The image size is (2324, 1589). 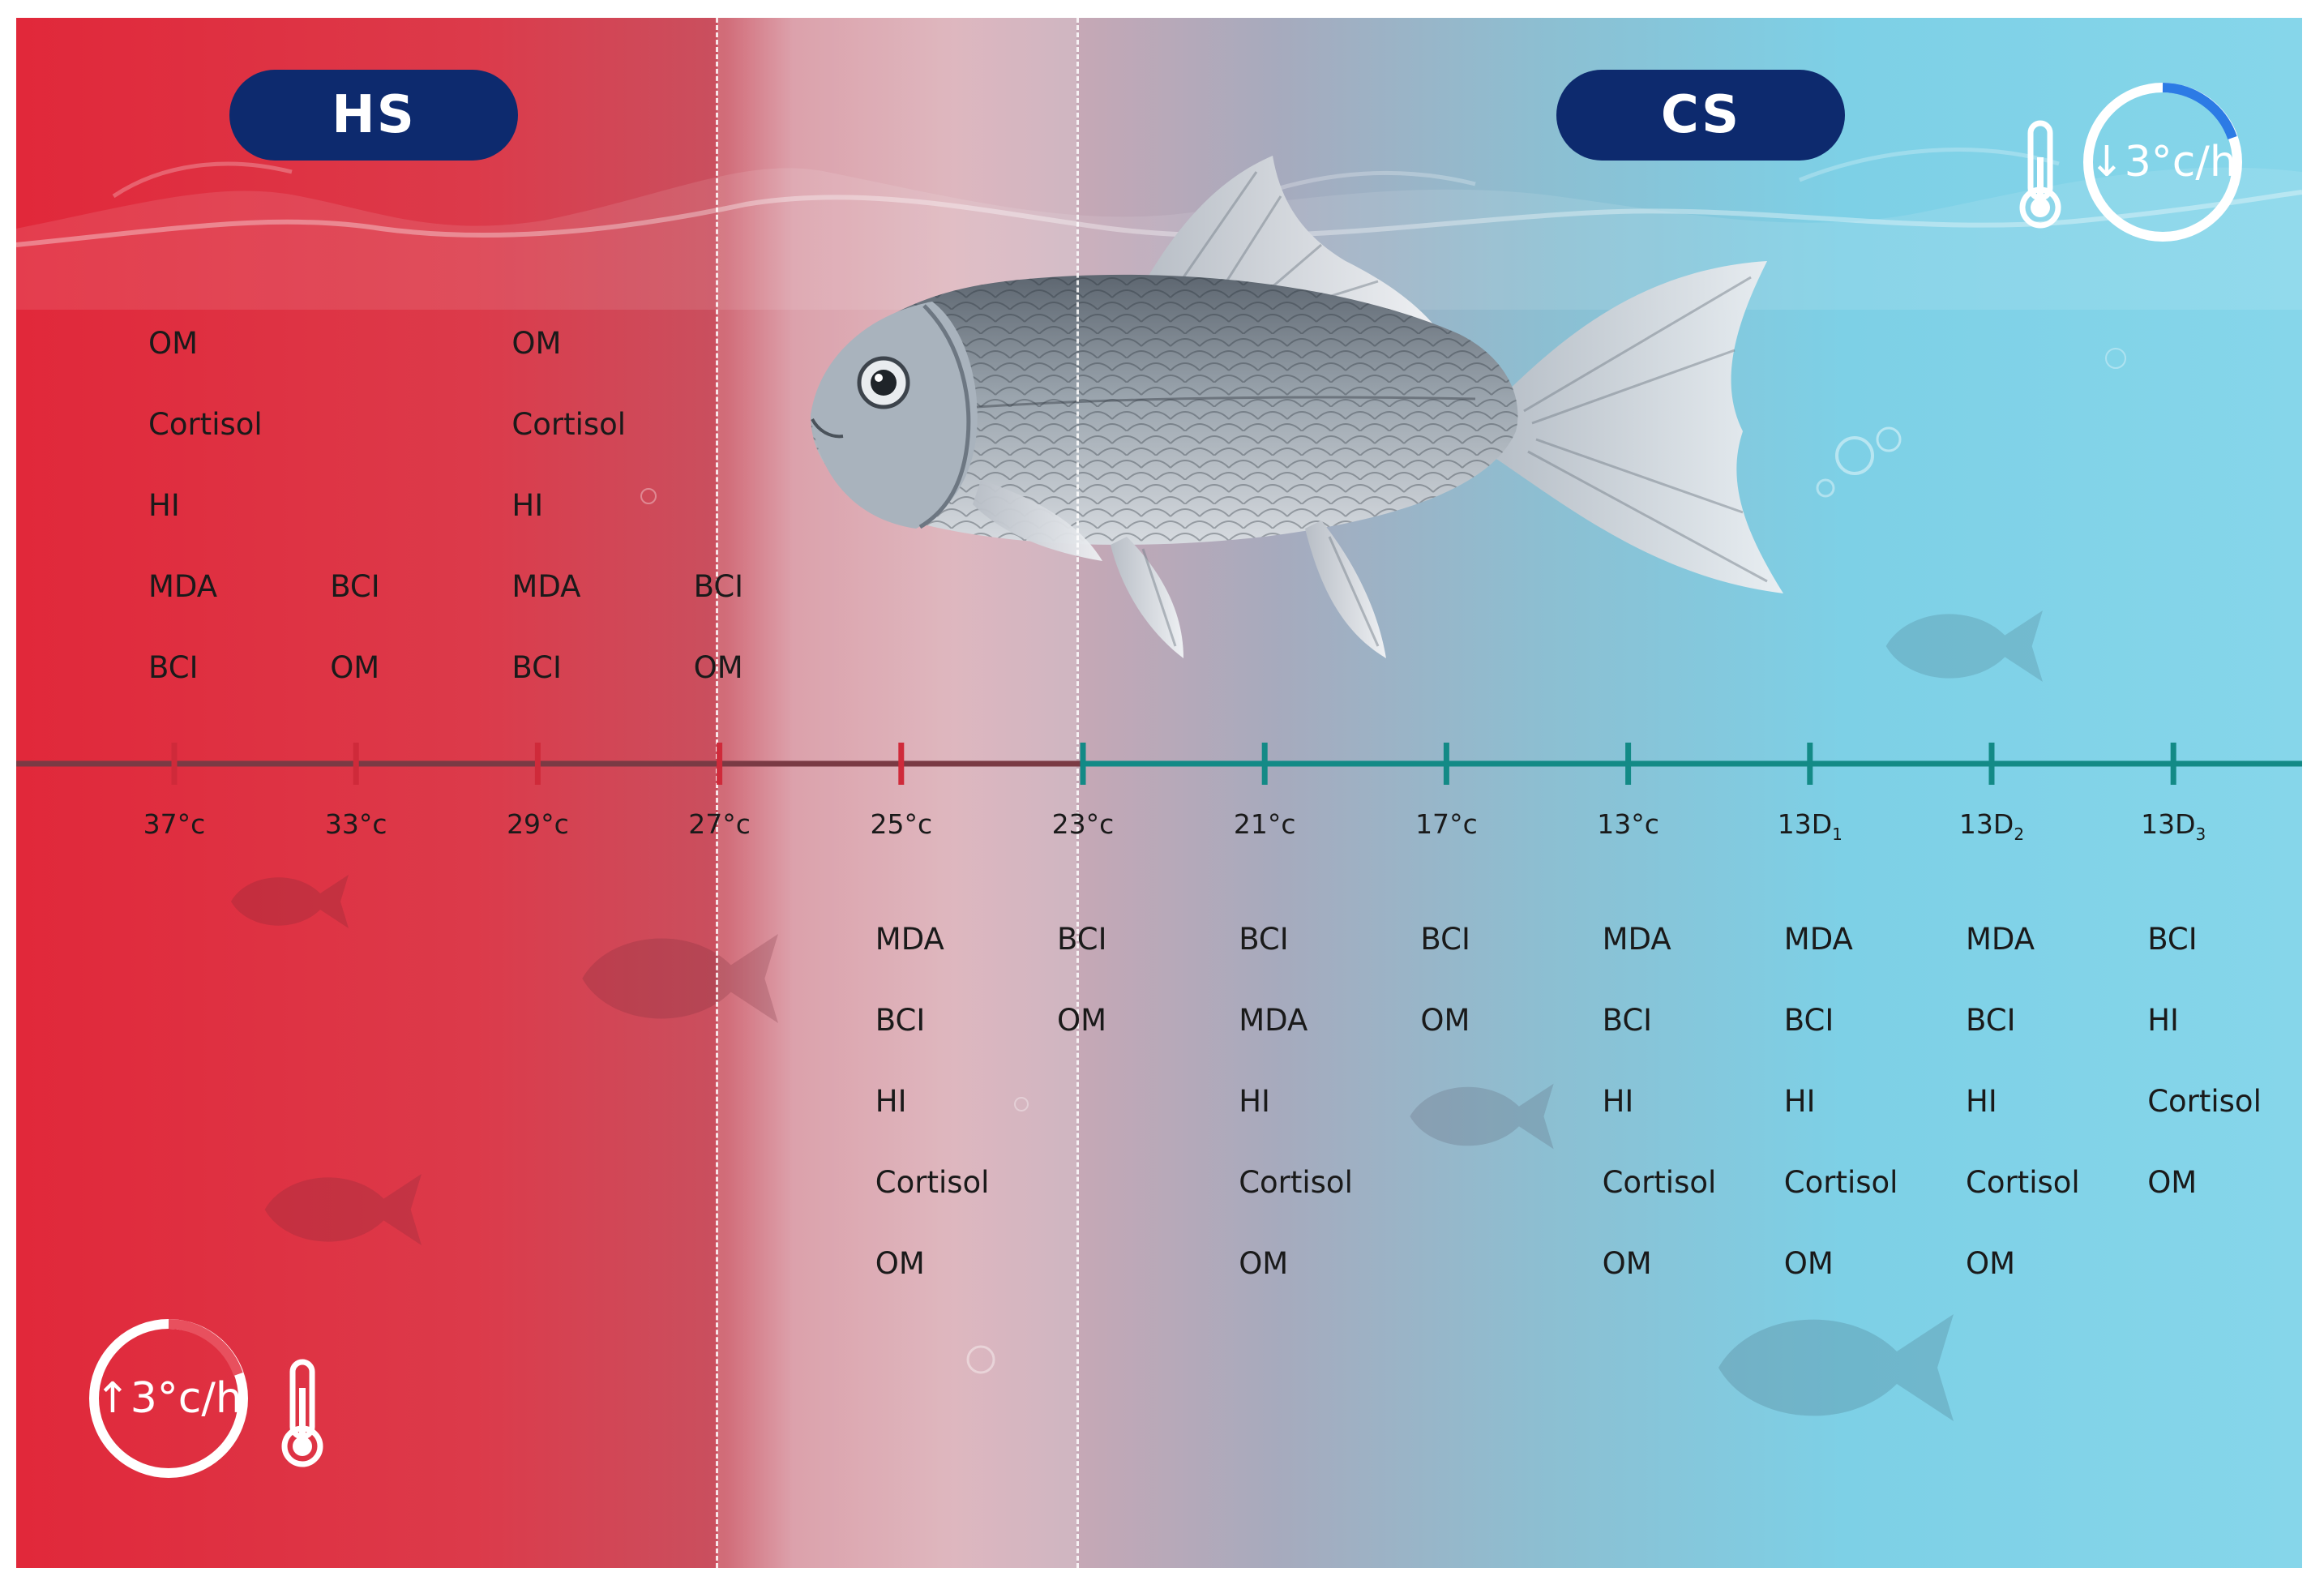 What do you see at coordinates (2019, 834) in the screenshot?
I see `tick-label-subscript: 2` at bounding box center [2019, 834].